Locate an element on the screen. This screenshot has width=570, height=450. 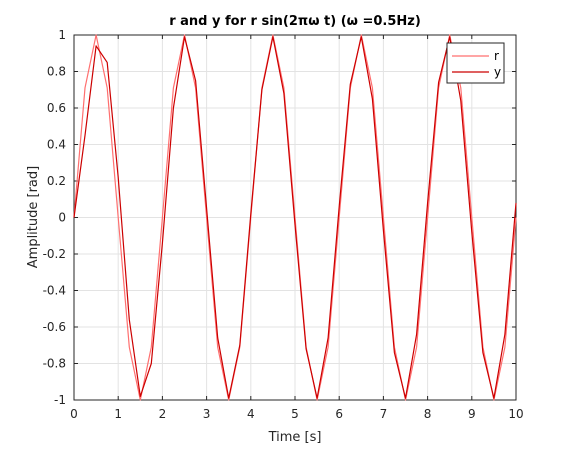
y-tick-label: -0.2 is located at coordinates (54, 254).